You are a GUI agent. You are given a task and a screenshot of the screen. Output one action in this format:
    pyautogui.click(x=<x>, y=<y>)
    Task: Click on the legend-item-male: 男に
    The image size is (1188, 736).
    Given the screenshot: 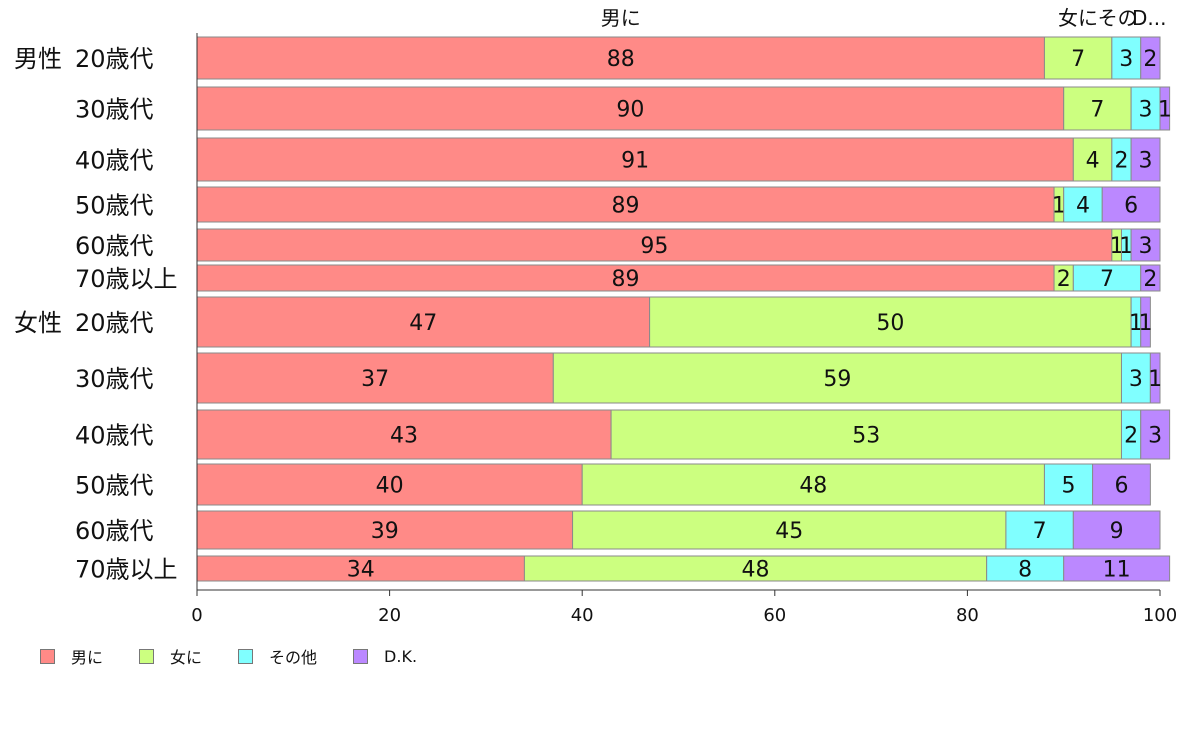 What is the action you would take?
    pyautogui.click(x=71, y=656)
    